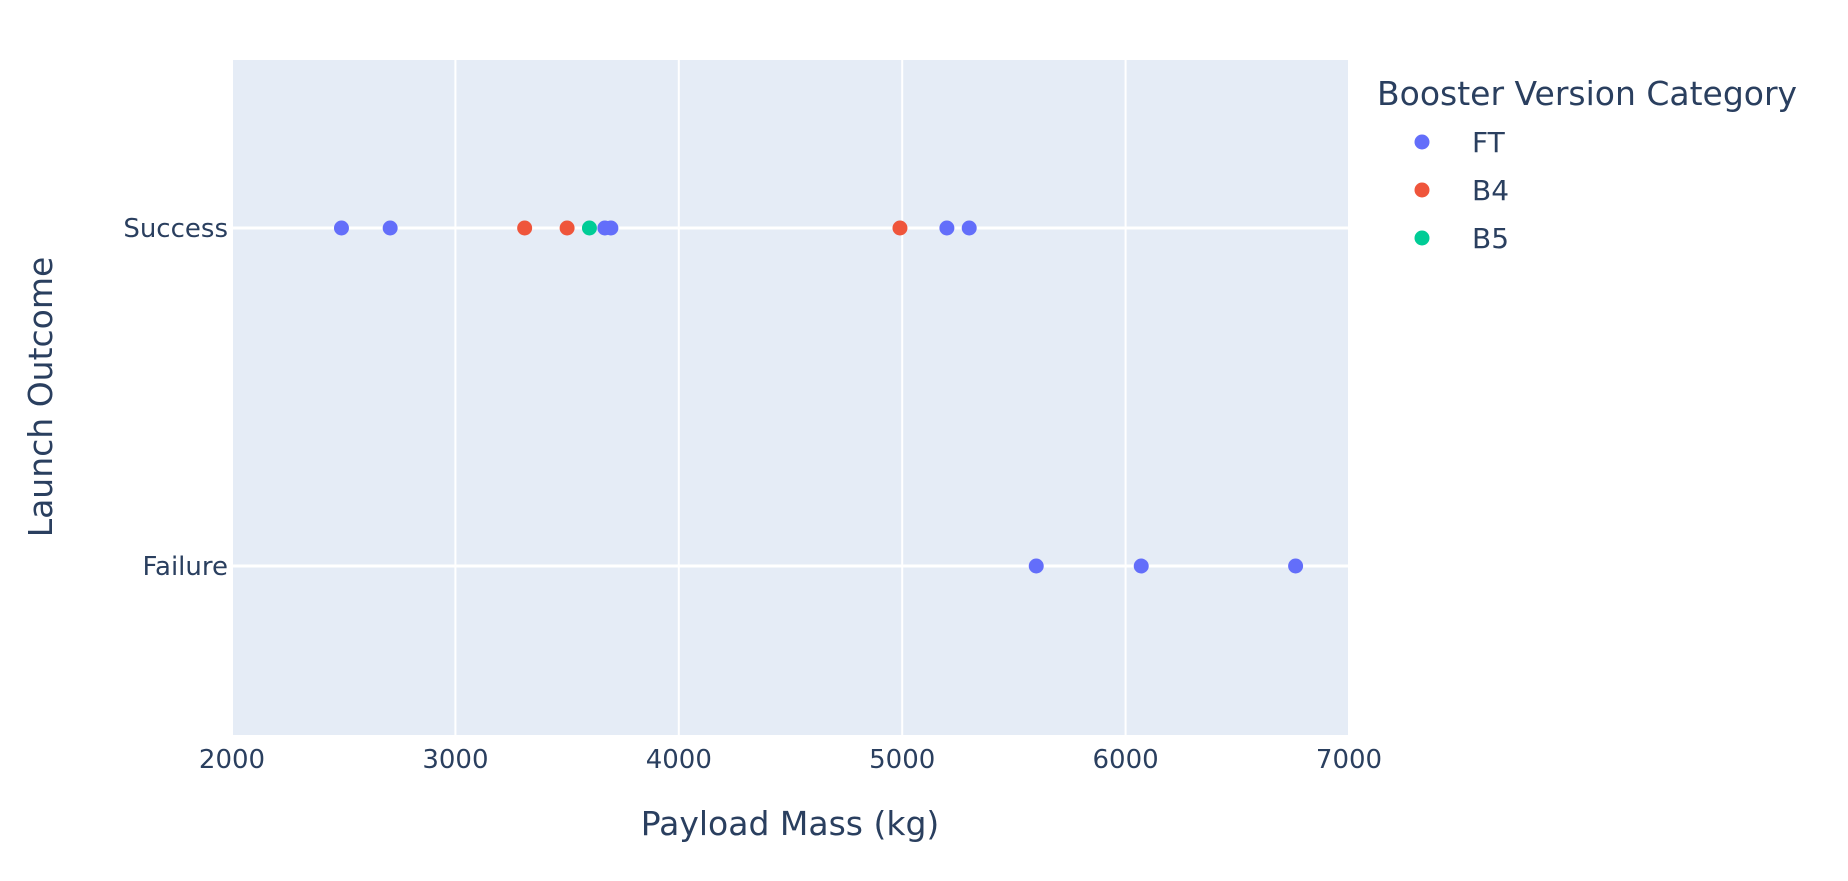 The height and width of the screenshot is (881, 1848). Describe the element at coordinates (589, 228) in the screenshot. I see `data-point-b5` at that location.